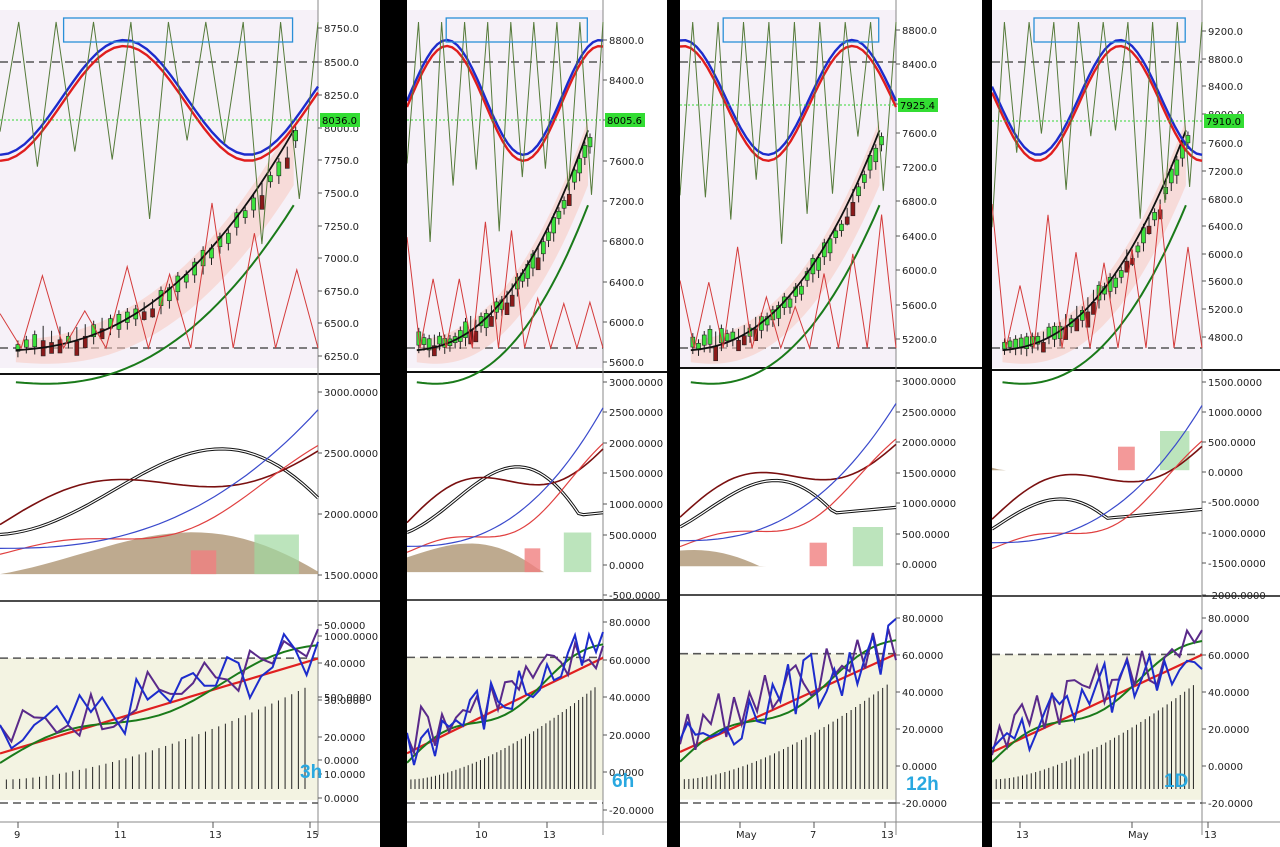  I want to click on low-axis-tick-label: 40.0000, so click(1228, 693).